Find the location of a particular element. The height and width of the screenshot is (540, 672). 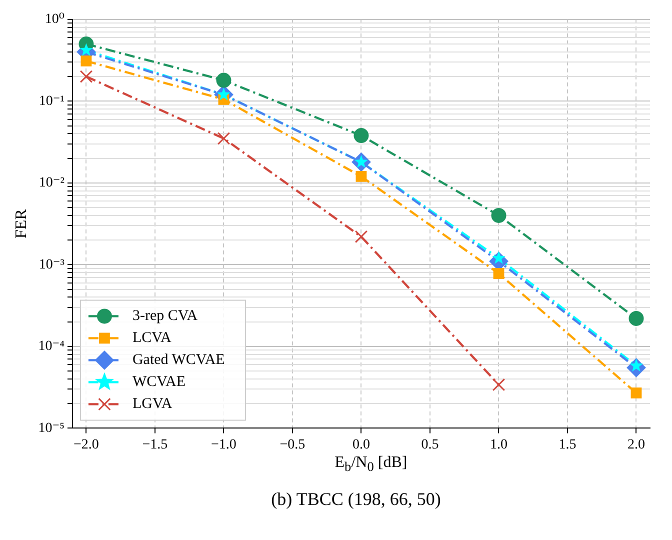

y-axis-title: FER is located at coordinates (21, 223).